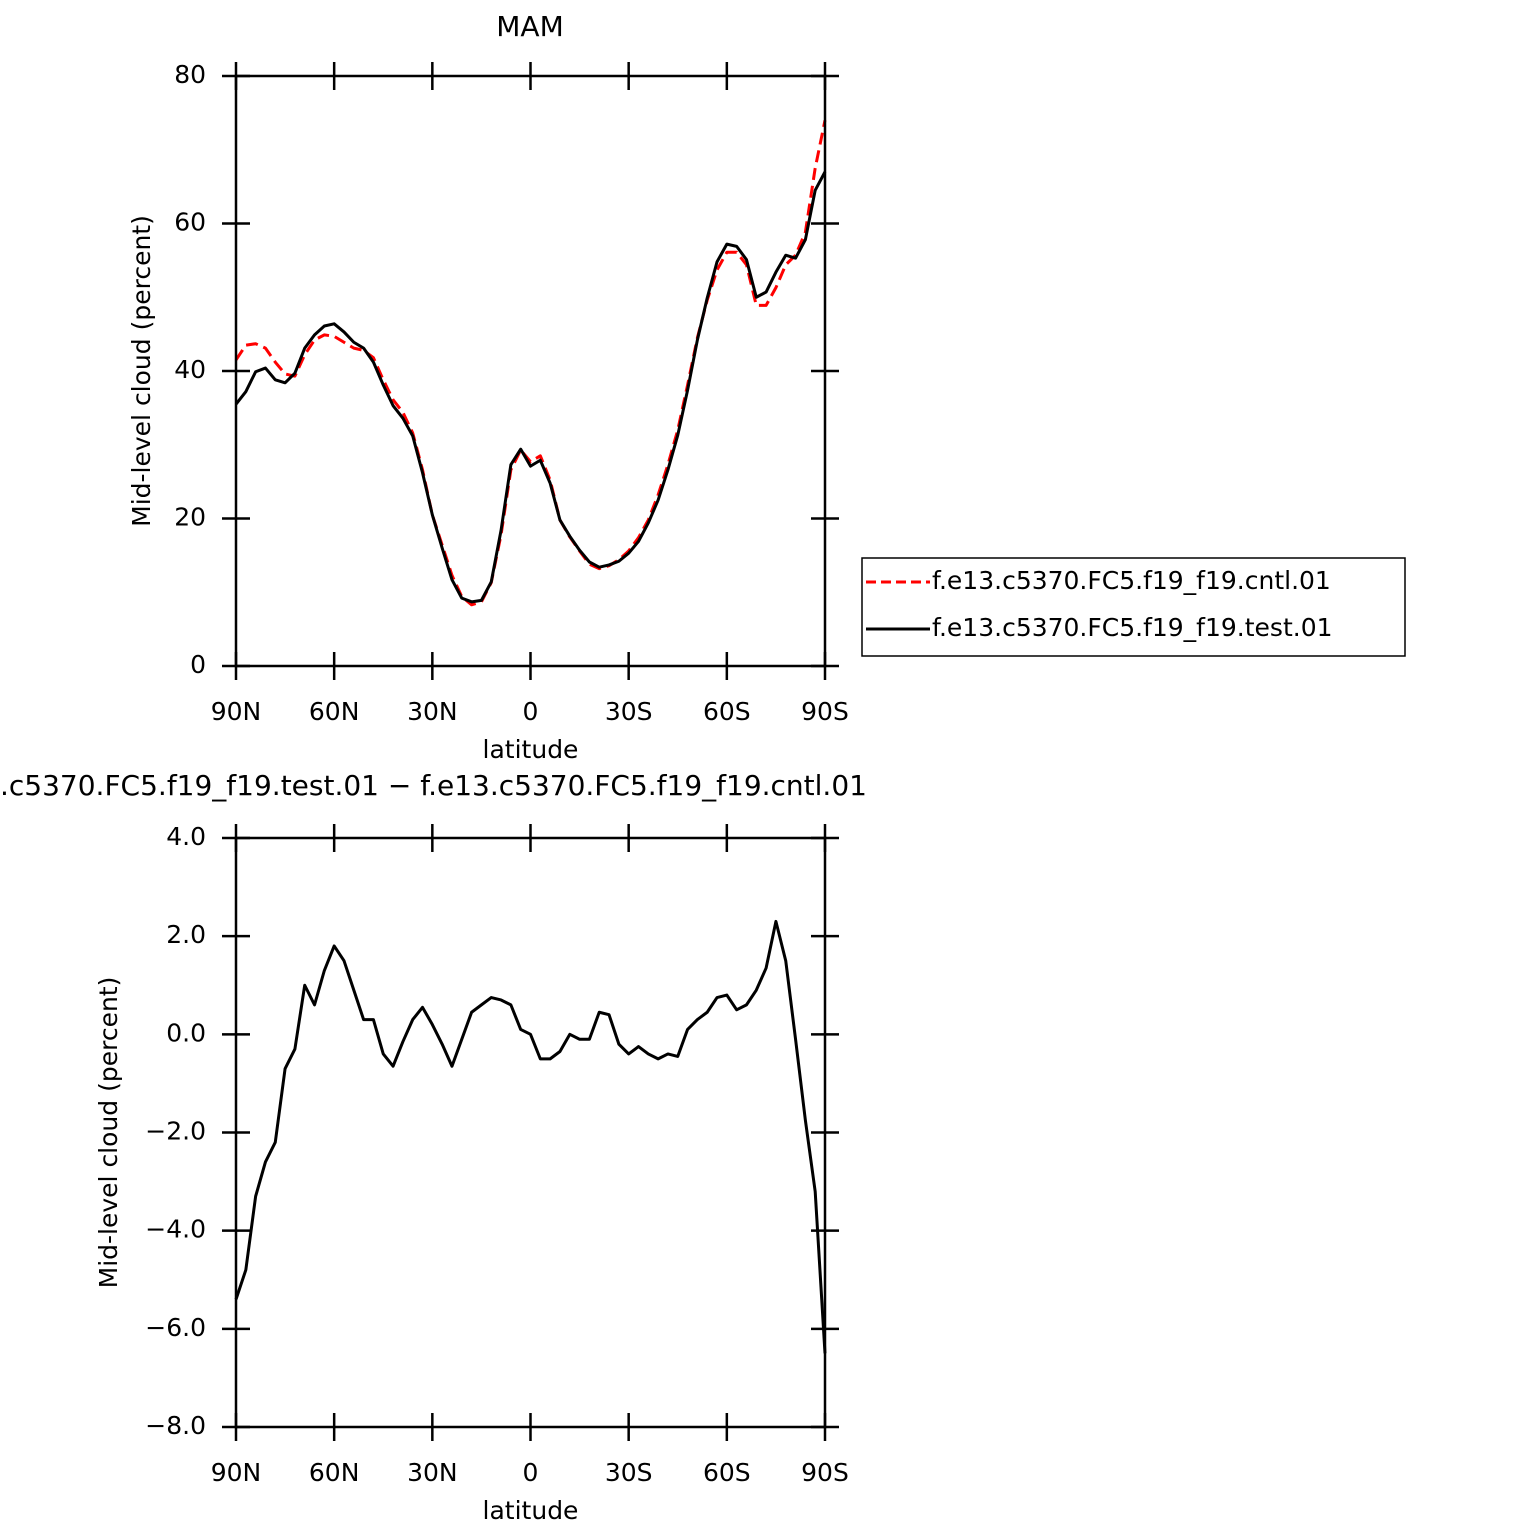 The image size is (1513, 1535). What do you see at coordinates (175, 1131) in the screenshot?
I see `y-tick-label: −2.0` at bounding box center [175, 1131].